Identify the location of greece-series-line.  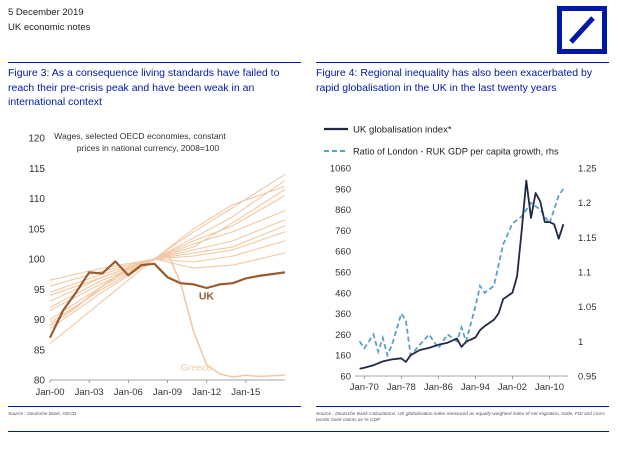
(167, 315).